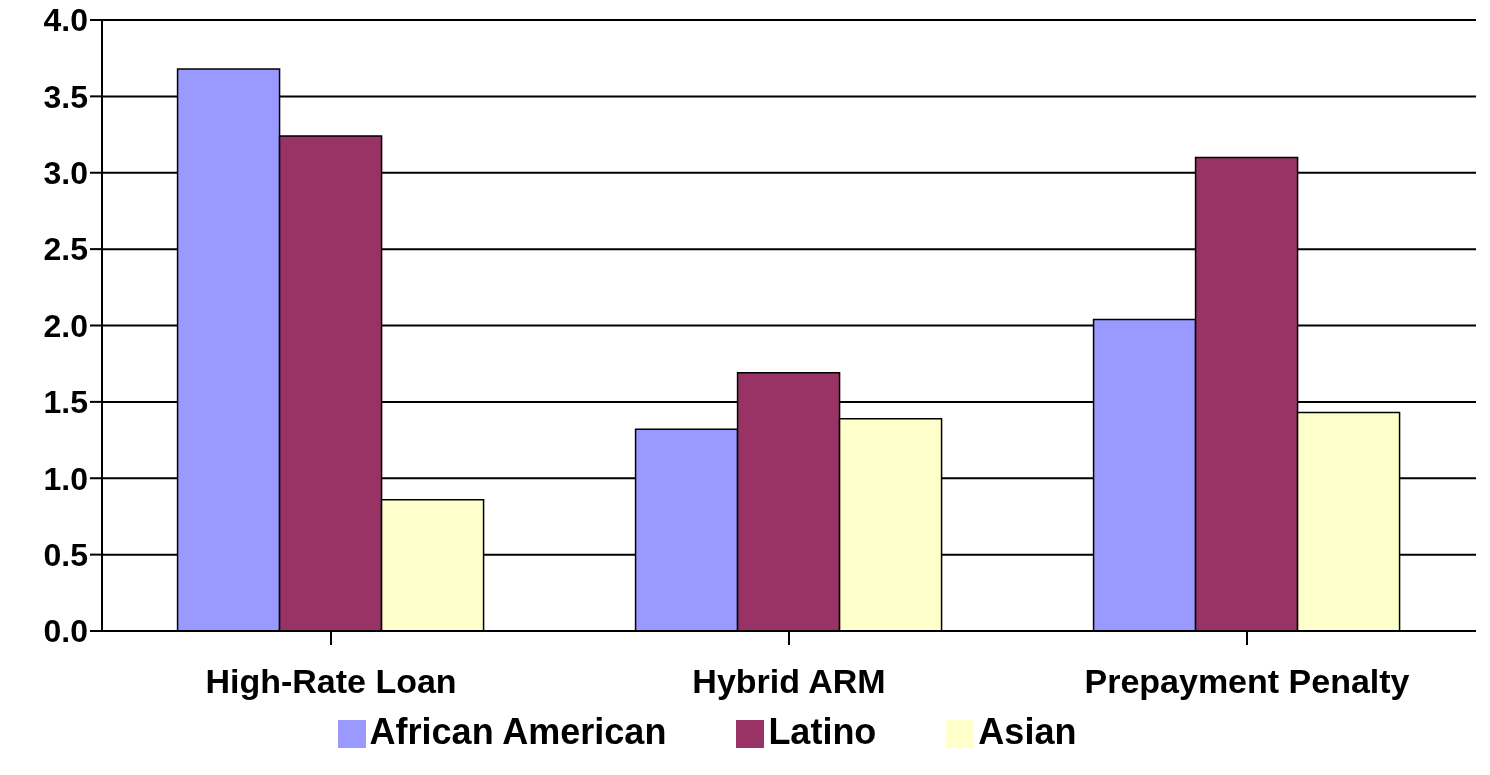 Image resolution: width=1490 pixels, height=775 pixels. Describe the element at coordinates (789, 681) in the screenshot. I see `x-tick-label: Hybrid ARM` at that location.